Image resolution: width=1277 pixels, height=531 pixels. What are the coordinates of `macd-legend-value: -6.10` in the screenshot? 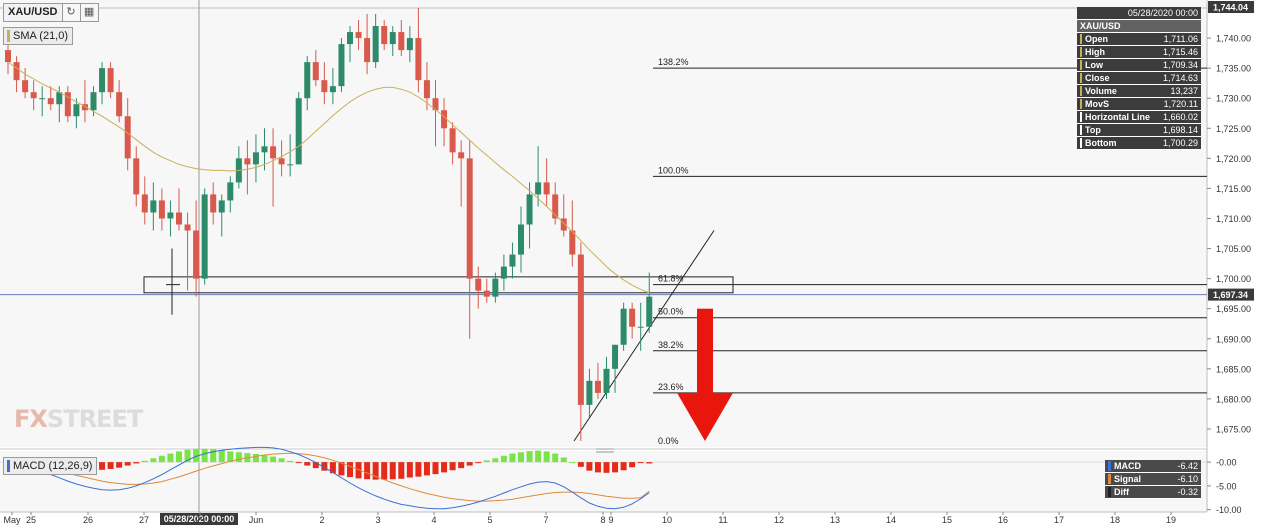 It's located at (1187, 479).